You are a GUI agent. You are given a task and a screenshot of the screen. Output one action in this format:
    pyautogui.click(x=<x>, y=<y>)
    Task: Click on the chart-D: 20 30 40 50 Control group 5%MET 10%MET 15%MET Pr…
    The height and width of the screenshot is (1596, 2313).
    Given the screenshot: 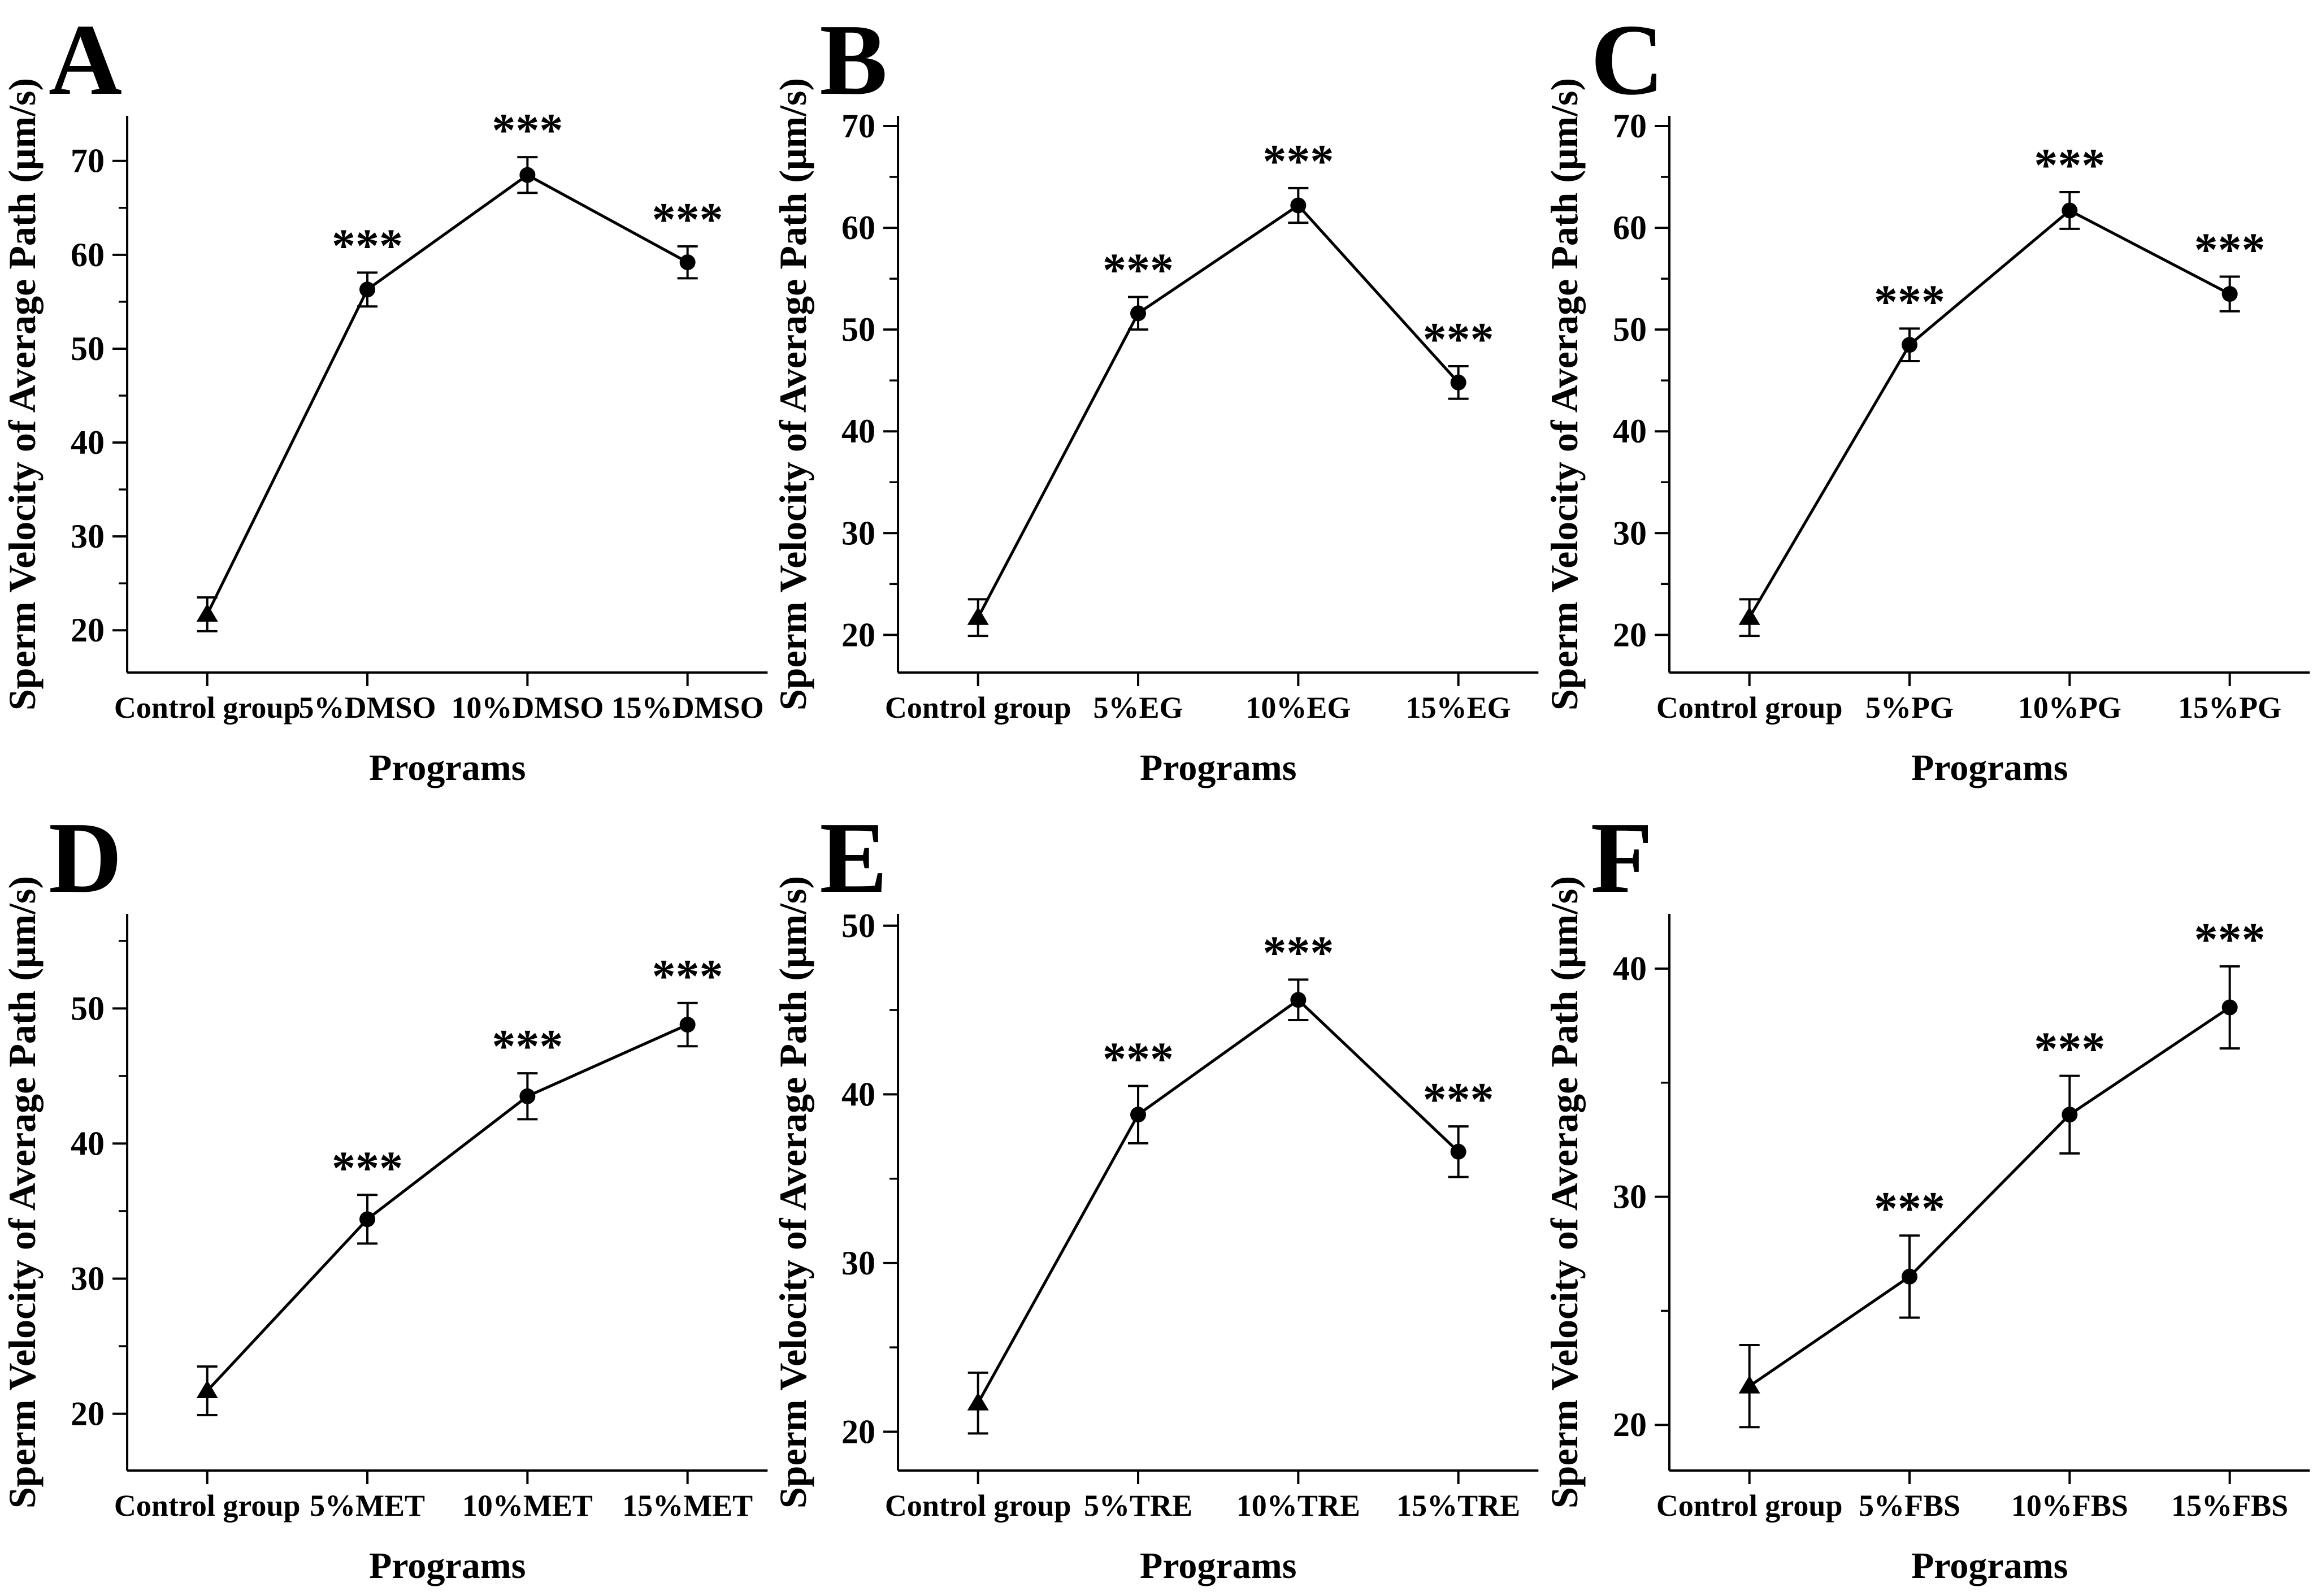 What is the action you would take?
    pyautogui.click(x=384, y=1231)
    